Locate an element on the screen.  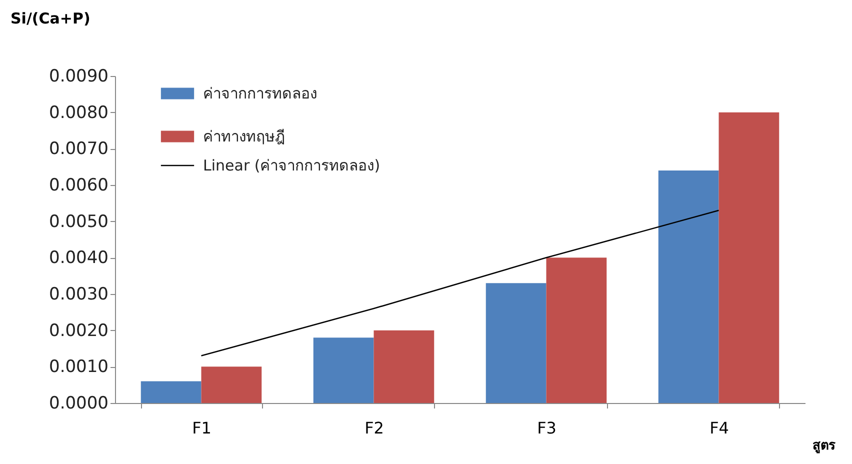
y-axis-title: Si/(Ca+P) is located at coordinates (50, 19).